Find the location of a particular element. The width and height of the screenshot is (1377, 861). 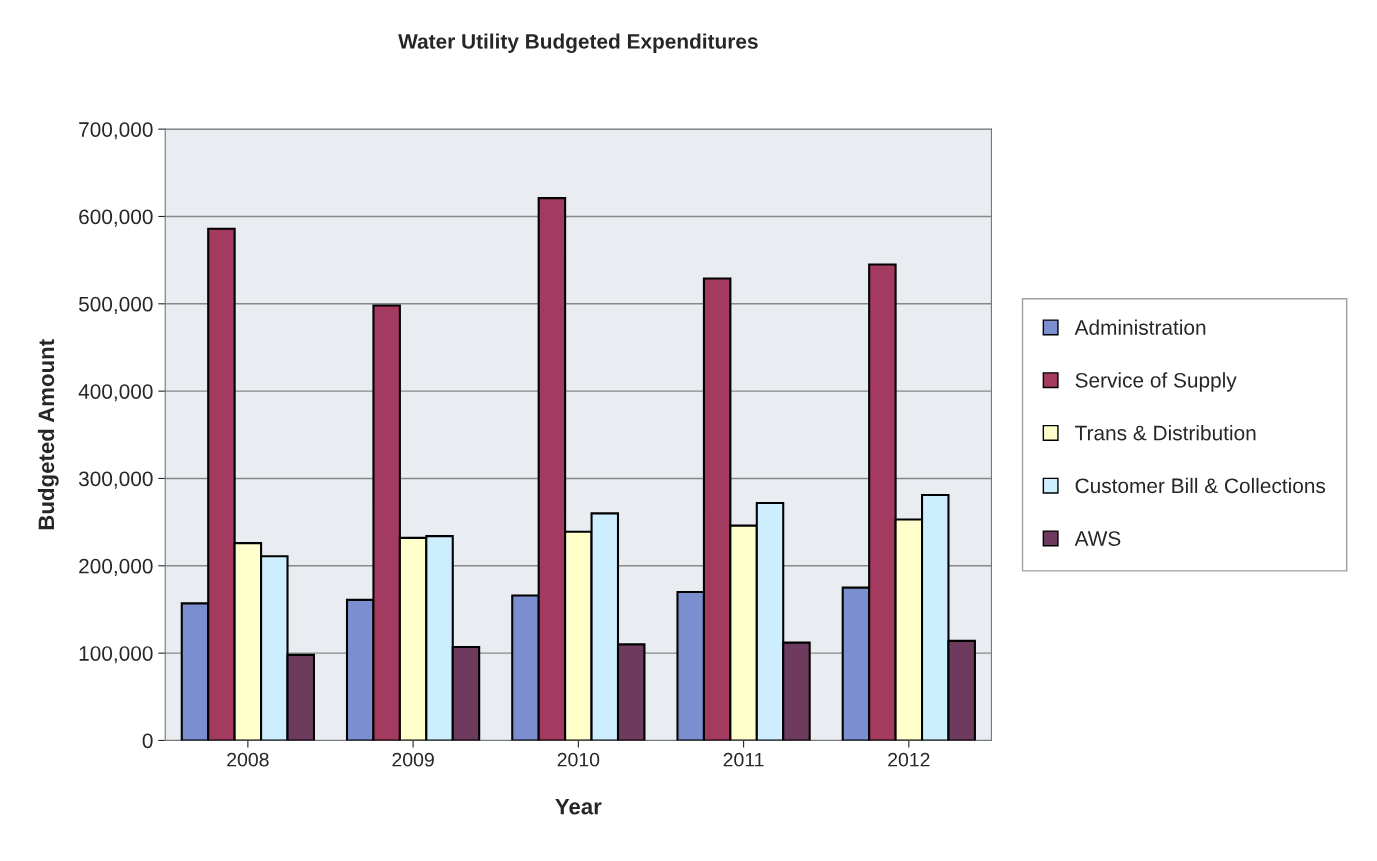

legend-label: Customer Bill & Collections is located at coordinates (1200, 485).